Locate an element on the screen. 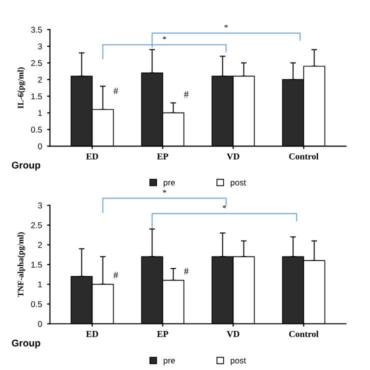  y-tick-label: 3.5 is located at coordinates (36, 29).